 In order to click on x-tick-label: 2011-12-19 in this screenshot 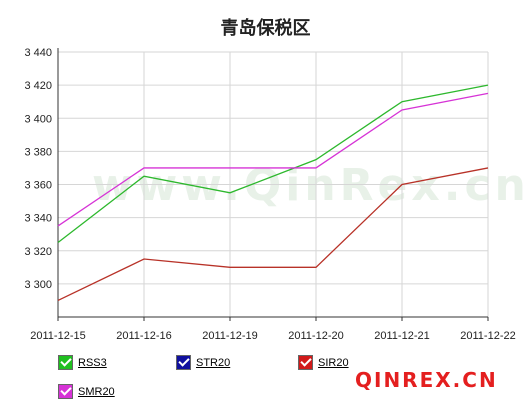, I will do `click(229, 336)`.